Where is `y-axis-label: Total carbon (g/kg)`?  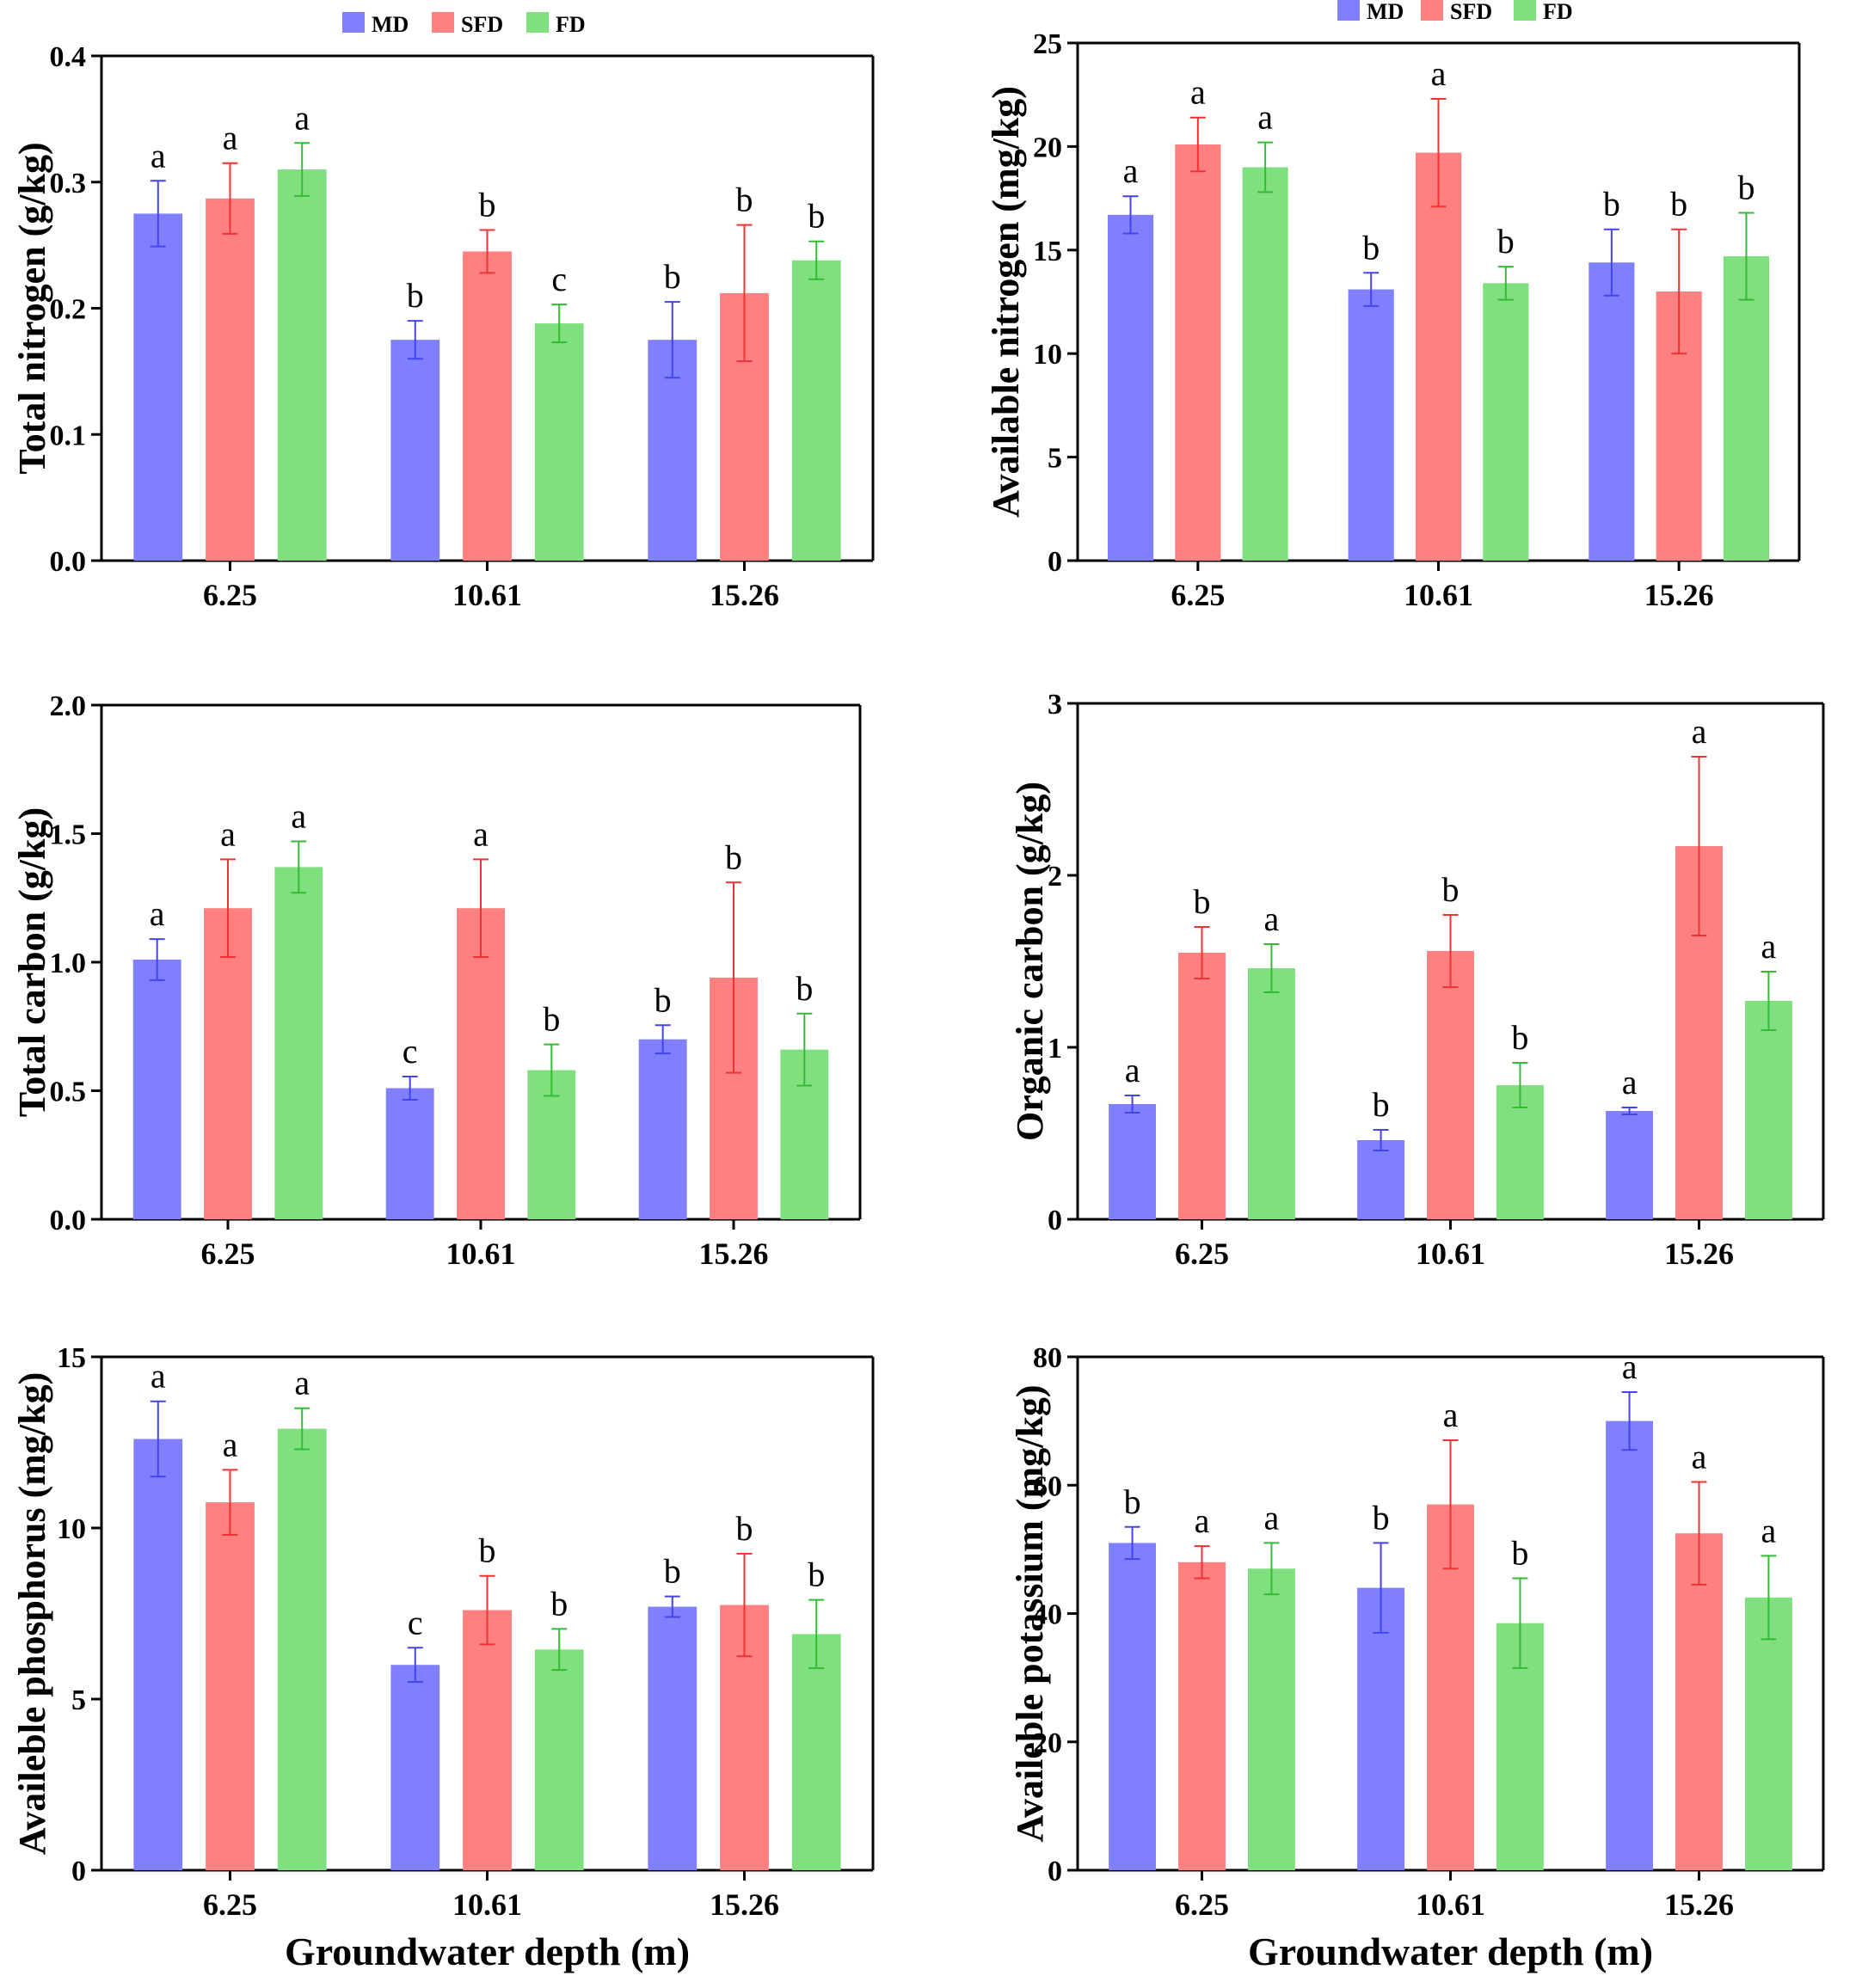 y-axis-label: Total carbon (g/kg) is located at coordinates (32, 962).